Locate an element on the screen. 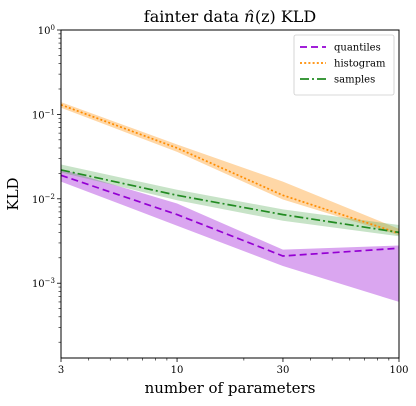  band-samples is located at coordinates (230, 200).